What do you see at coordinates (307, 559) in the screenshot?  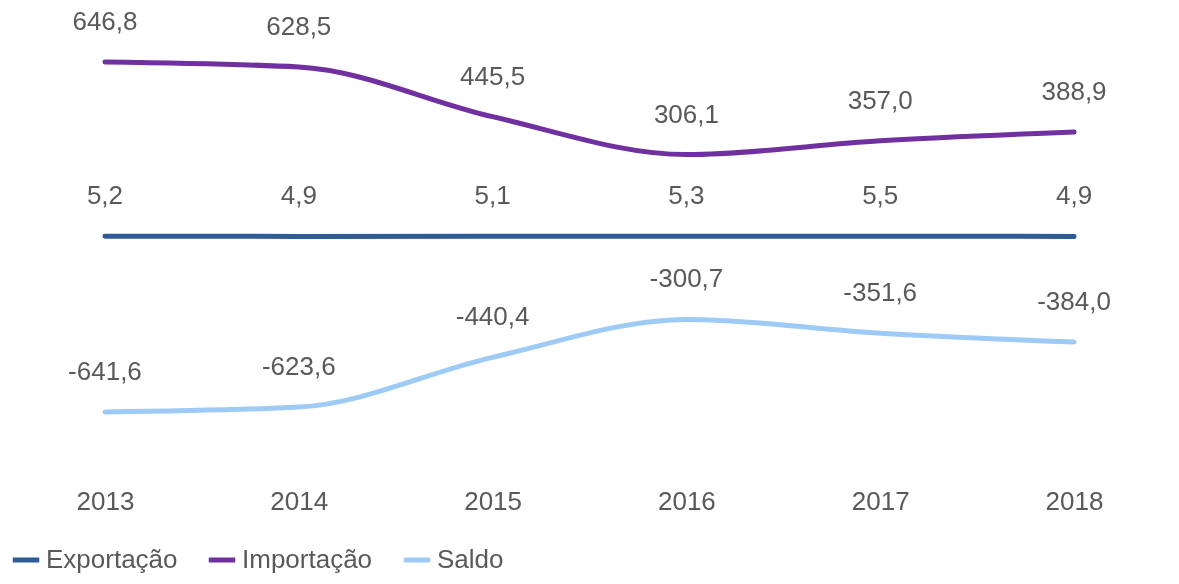 I see `legend-label: Importação` at bounding box center [307, 559].